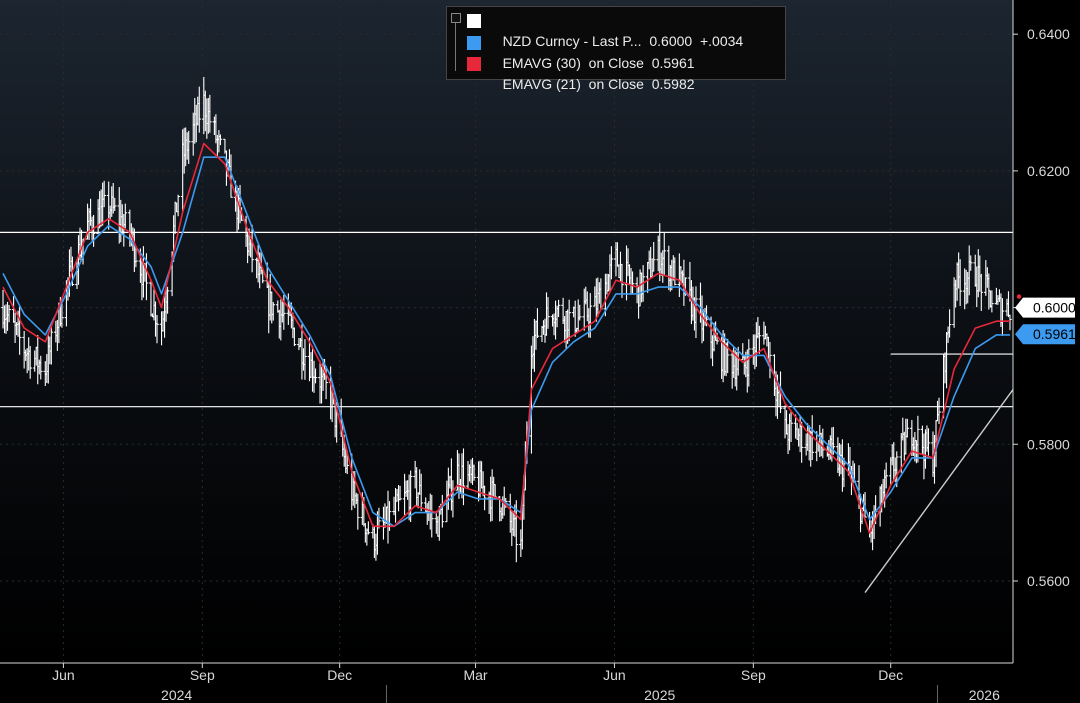 The image size is (1080, 703). Describe the element at coordinates (573, 63) in the screenshot. I see `legend-label-ema30: EMAVG (30) on Close` at that location.